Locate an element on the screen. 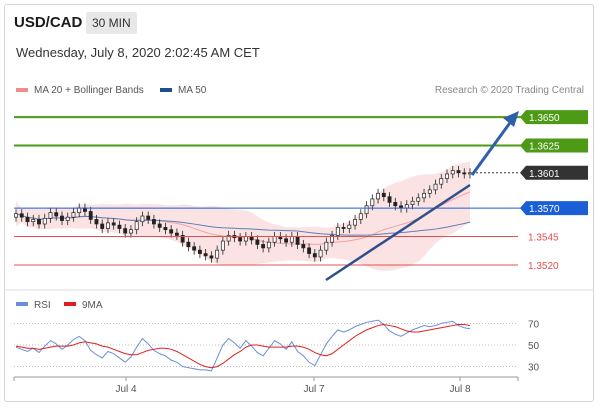  ma9-line is located at coordinates (243, 346).